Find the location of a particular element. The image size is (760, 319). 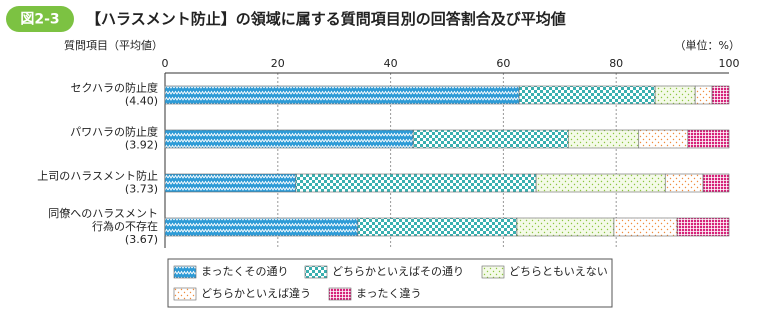

legend-label: どちらかといえばその通り is located at coordinates (398, 271).